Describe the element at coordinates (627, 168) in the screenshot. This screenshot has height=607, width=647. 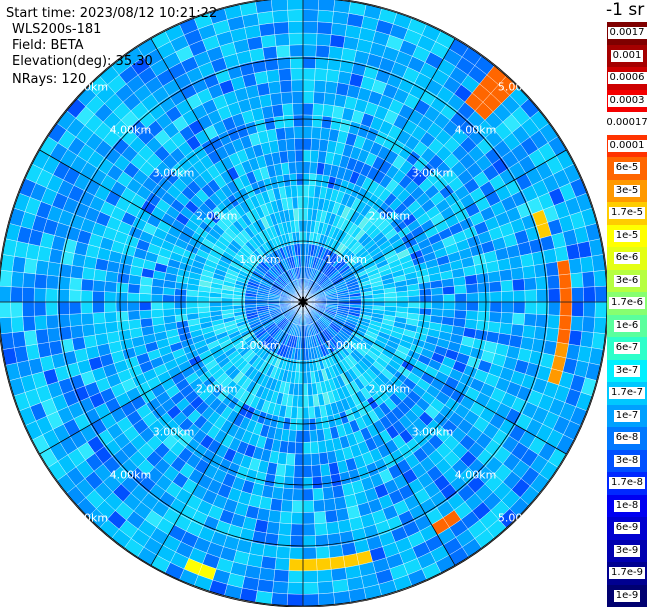
I see `colorbar-tick-label: 6e-5` at that location.